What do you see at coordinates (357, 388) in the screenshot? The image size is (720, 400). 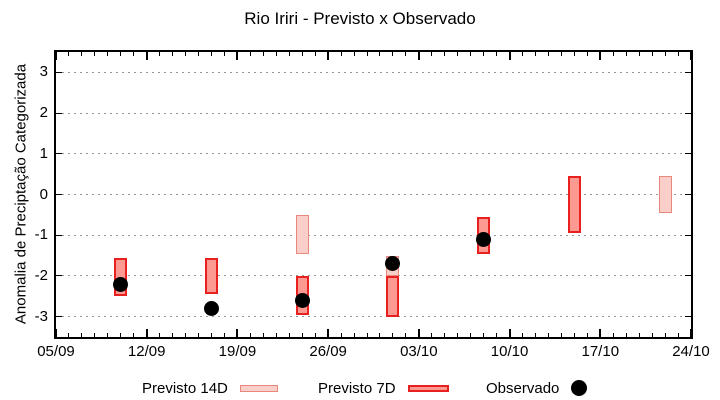 I see `legend-label: Previsto 7D` at bounding box center [357, 388].